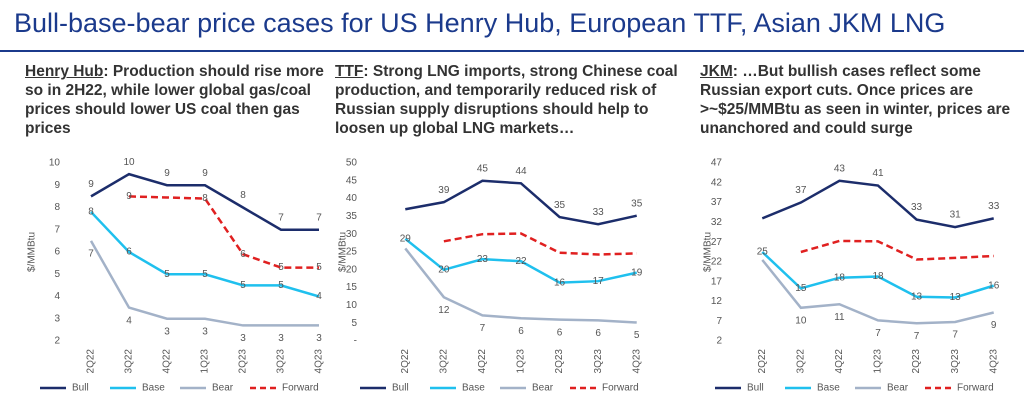 This screenshot has height=409, width=1024. I want to click on y-tick-label: 17, so click(717, 281).